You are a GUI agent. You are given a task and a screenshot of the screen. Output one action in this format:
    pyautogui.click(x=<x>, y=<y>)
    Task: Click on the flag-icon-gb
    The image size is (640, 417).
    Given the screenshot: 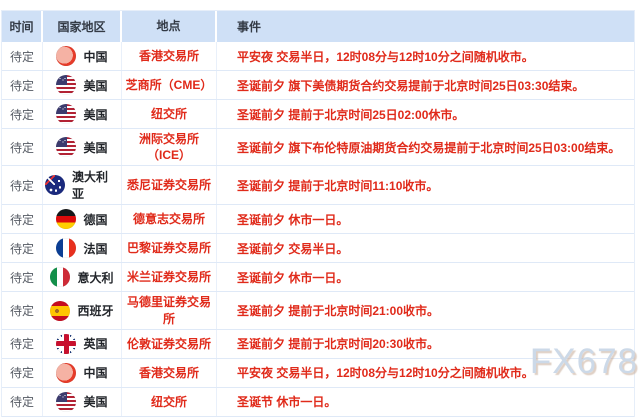 What is the action you would take?
    pyautogui.click(x=66, y=343)
    